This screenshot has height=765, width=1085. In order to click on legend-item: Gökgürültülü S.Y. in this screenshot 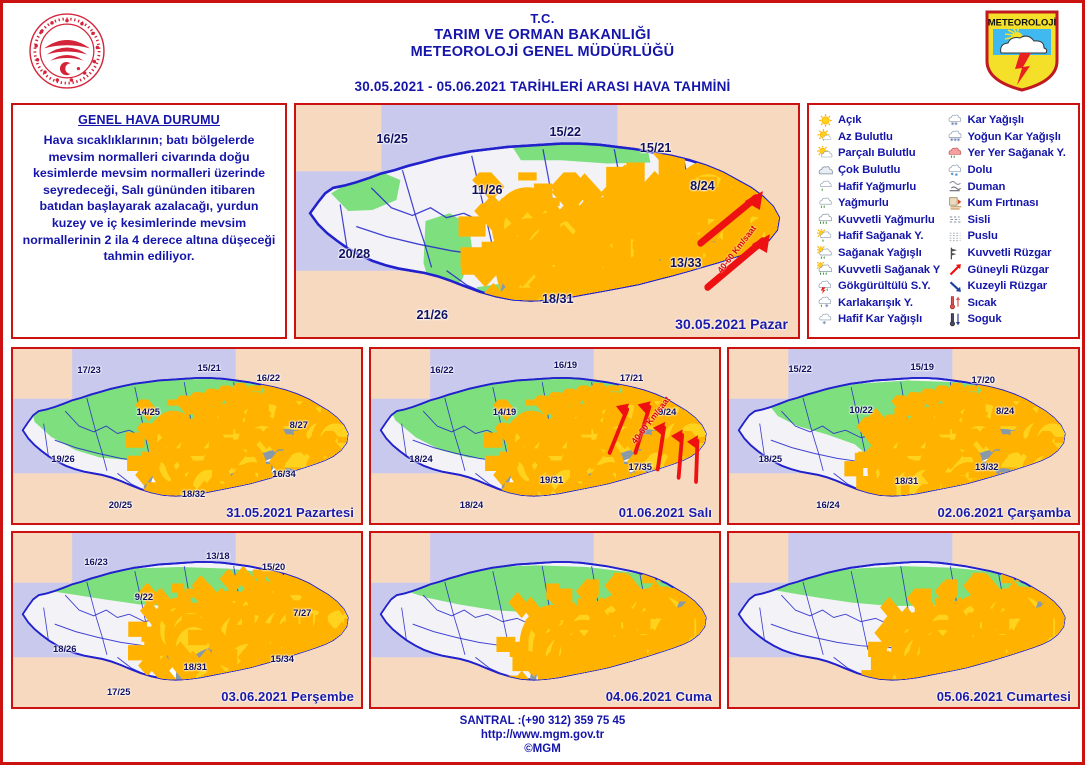, I will do `click(881, 286)`.